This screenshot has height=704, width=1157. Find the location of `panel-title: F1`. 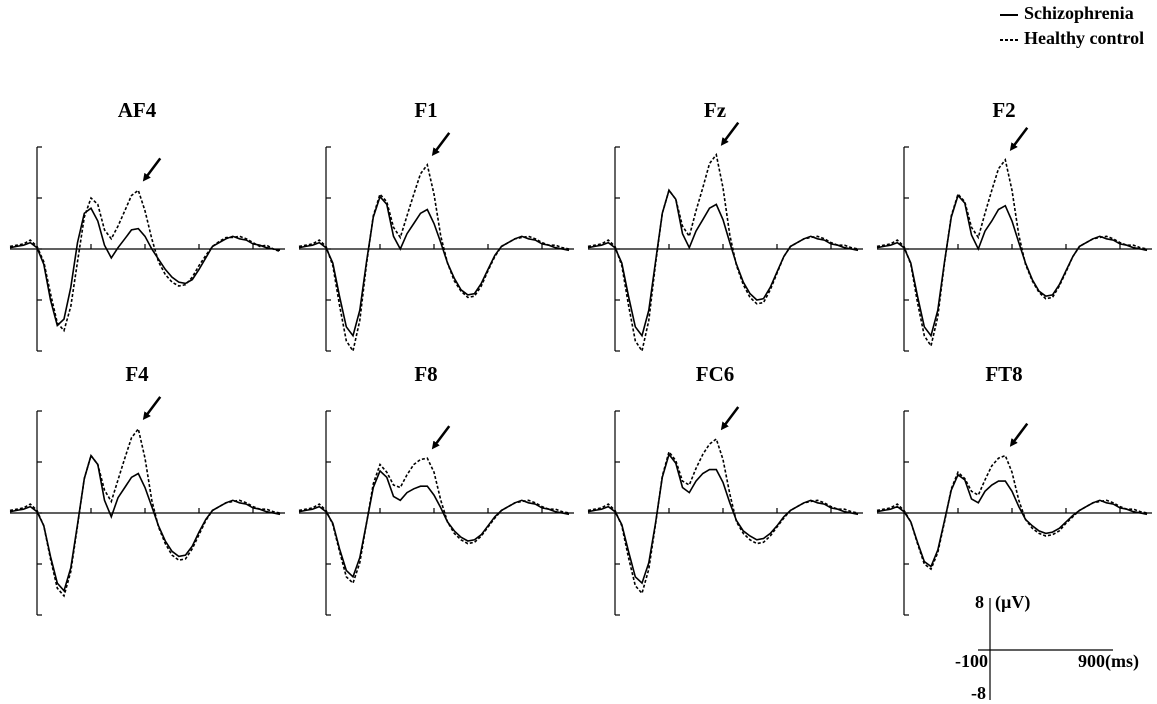

panel-title: F1 is located at coordinates (425, 110).